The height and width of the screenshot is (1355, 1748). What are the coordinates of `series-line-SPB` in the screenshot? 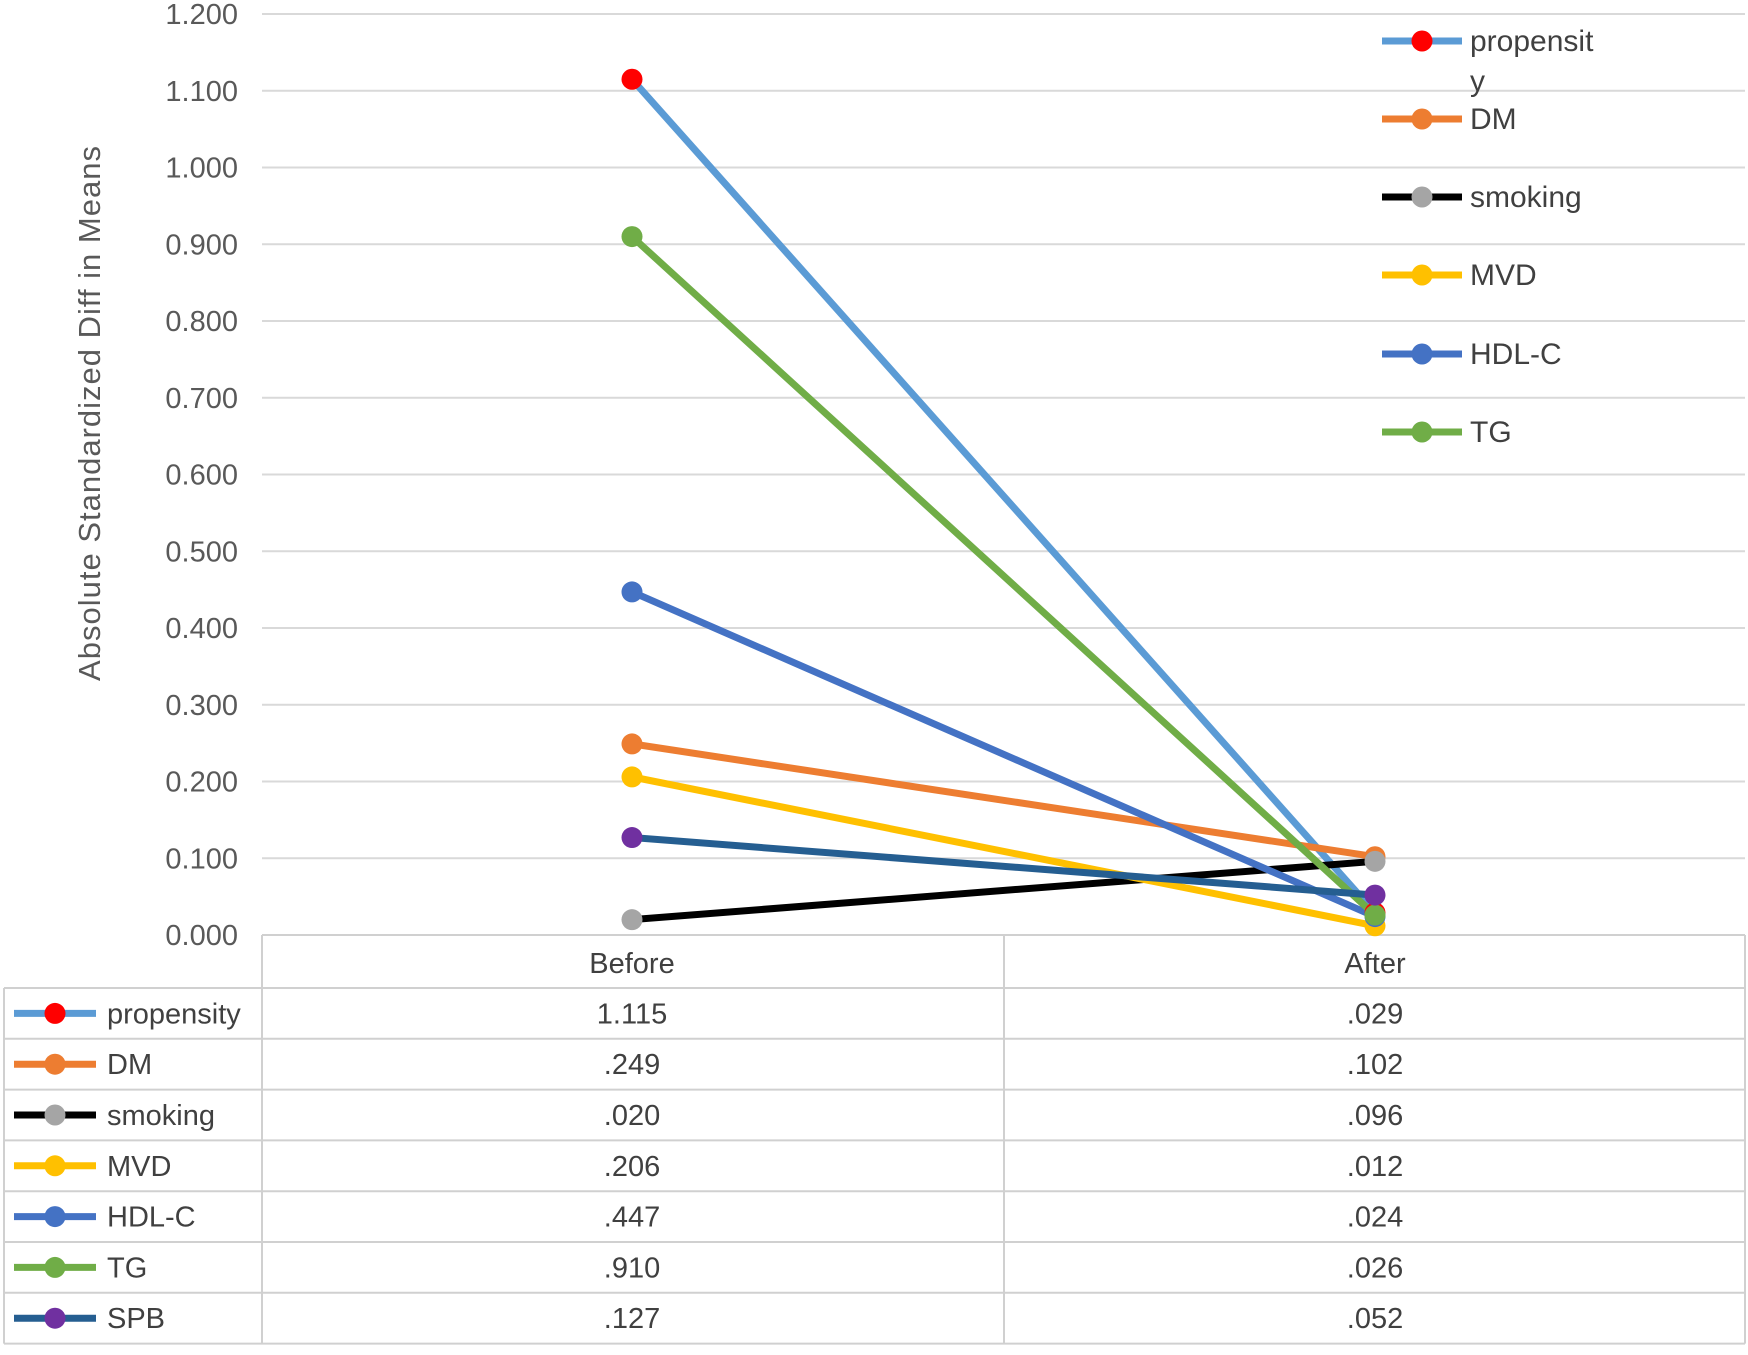 It's located at (1003, 866).